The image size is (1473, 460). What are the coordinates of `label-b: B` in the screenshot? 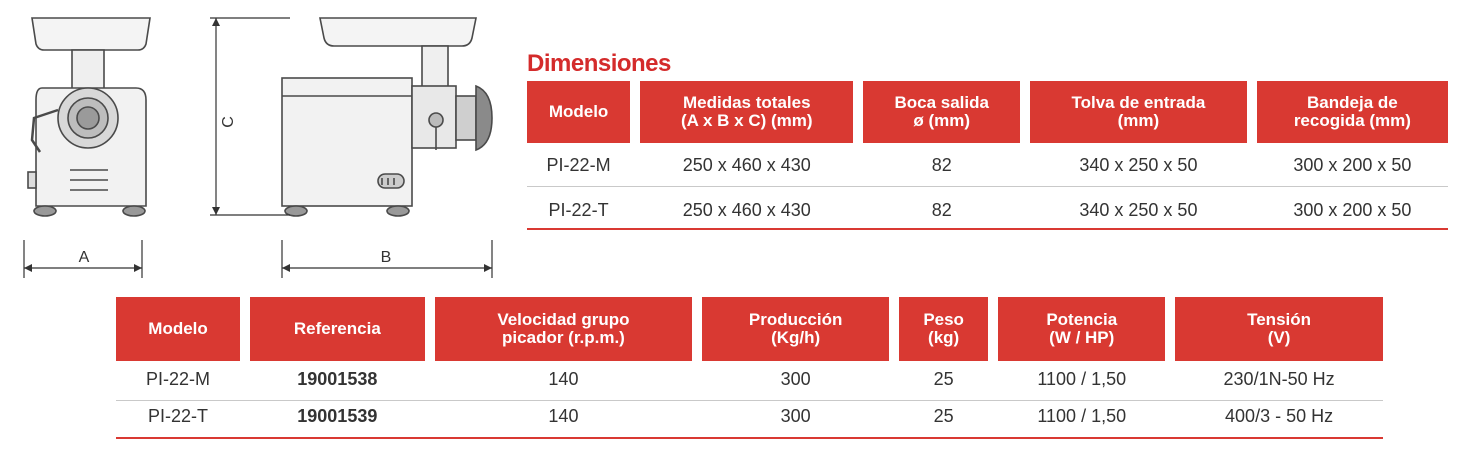 It's located at (386, 257).